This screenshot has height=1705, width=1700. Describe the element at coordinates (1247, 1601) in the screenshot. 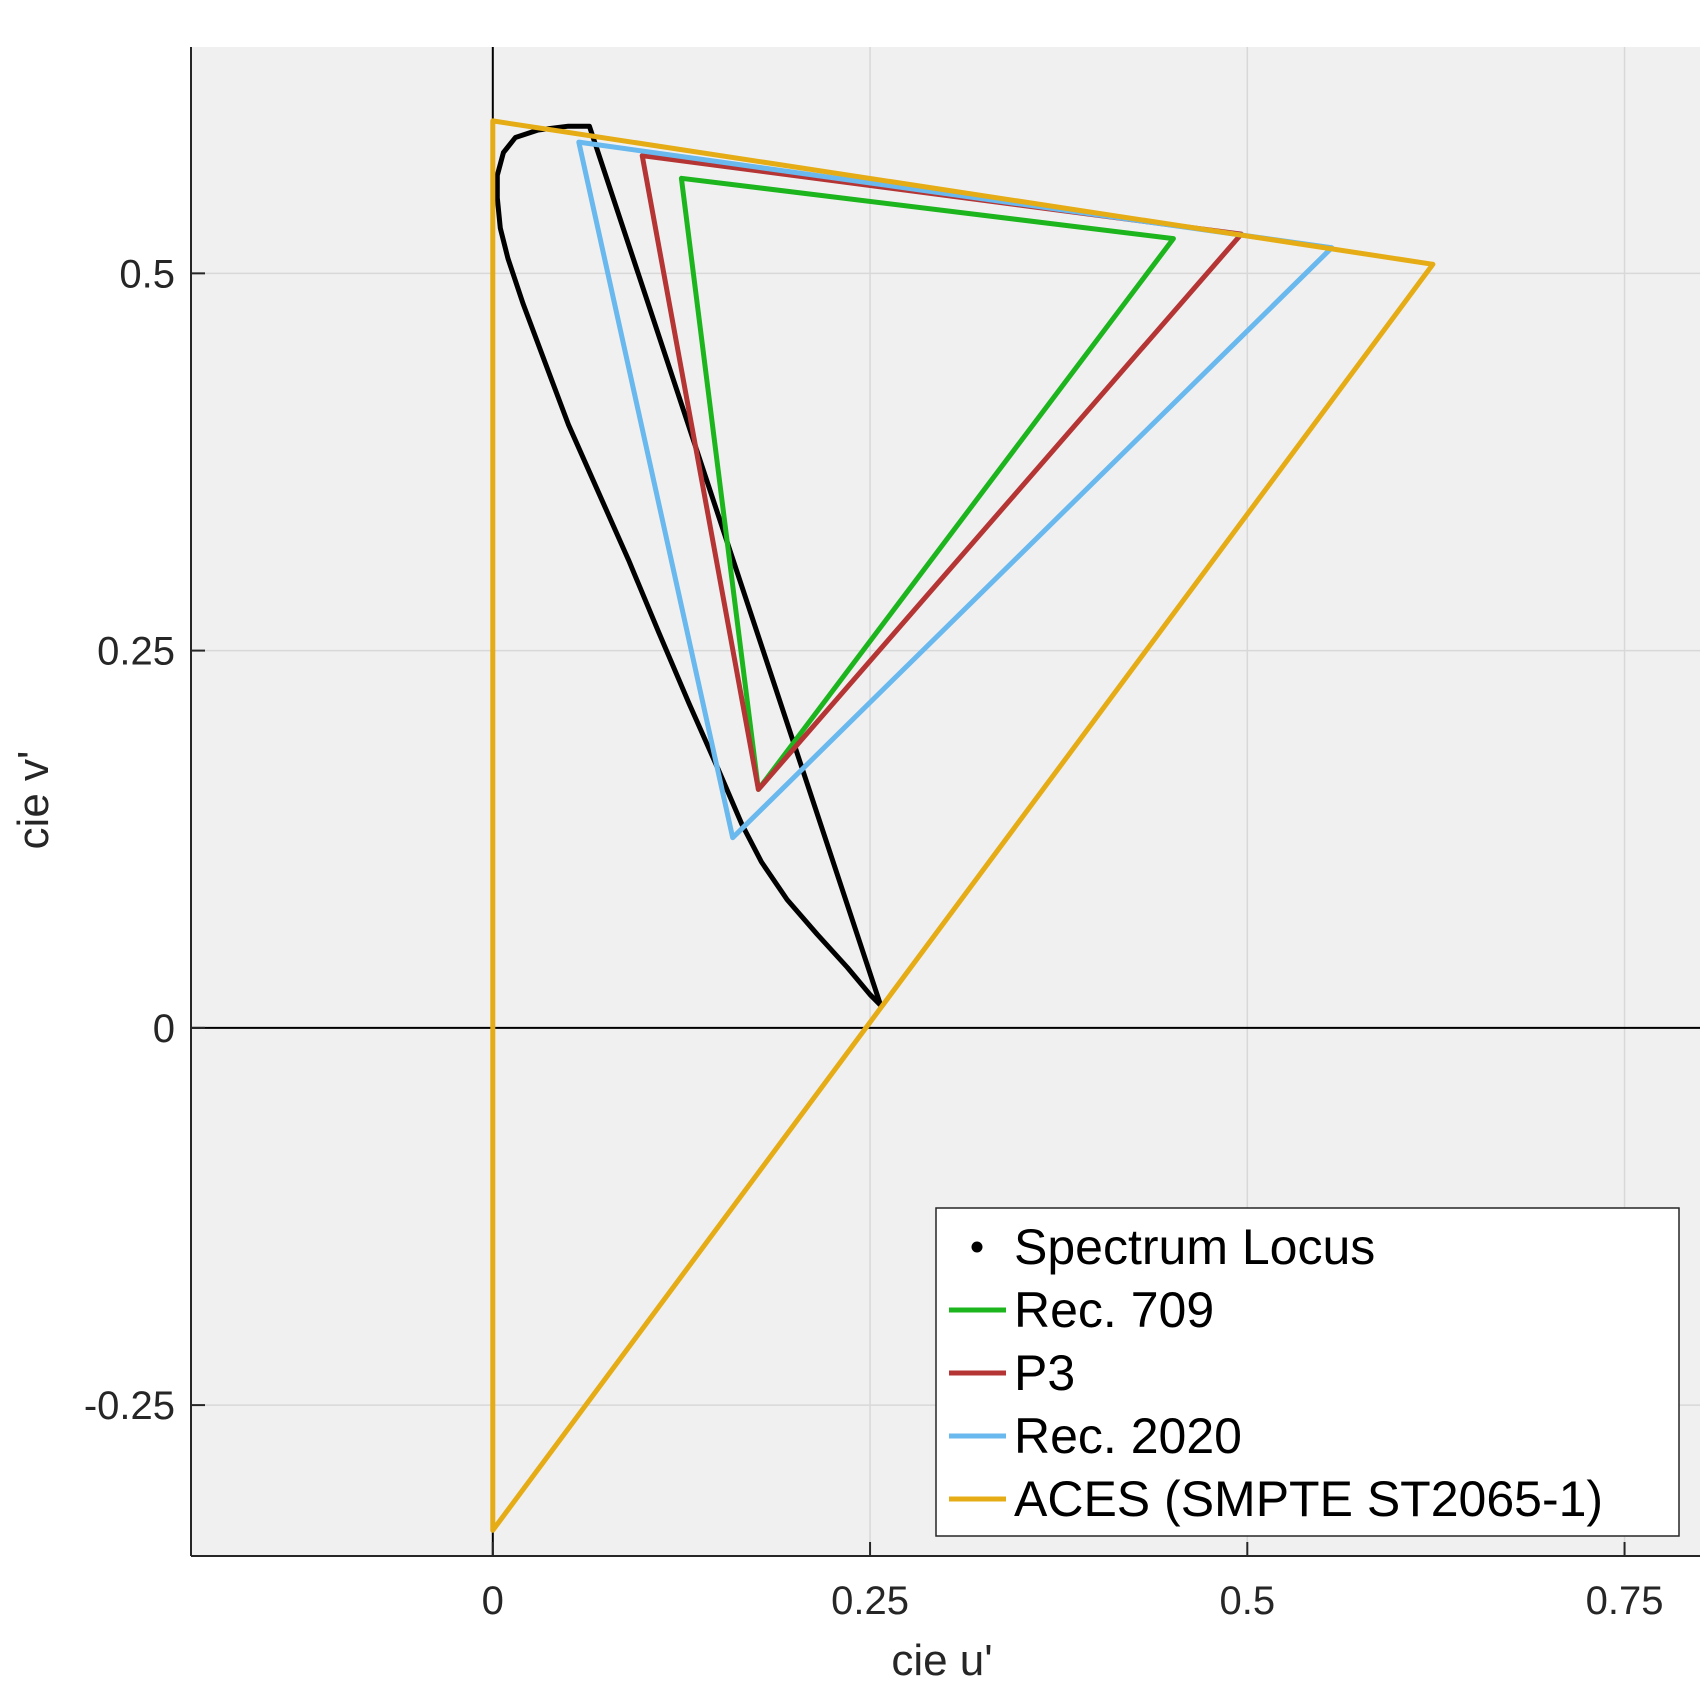

I see `x-tick-label: 0.5` at that location.